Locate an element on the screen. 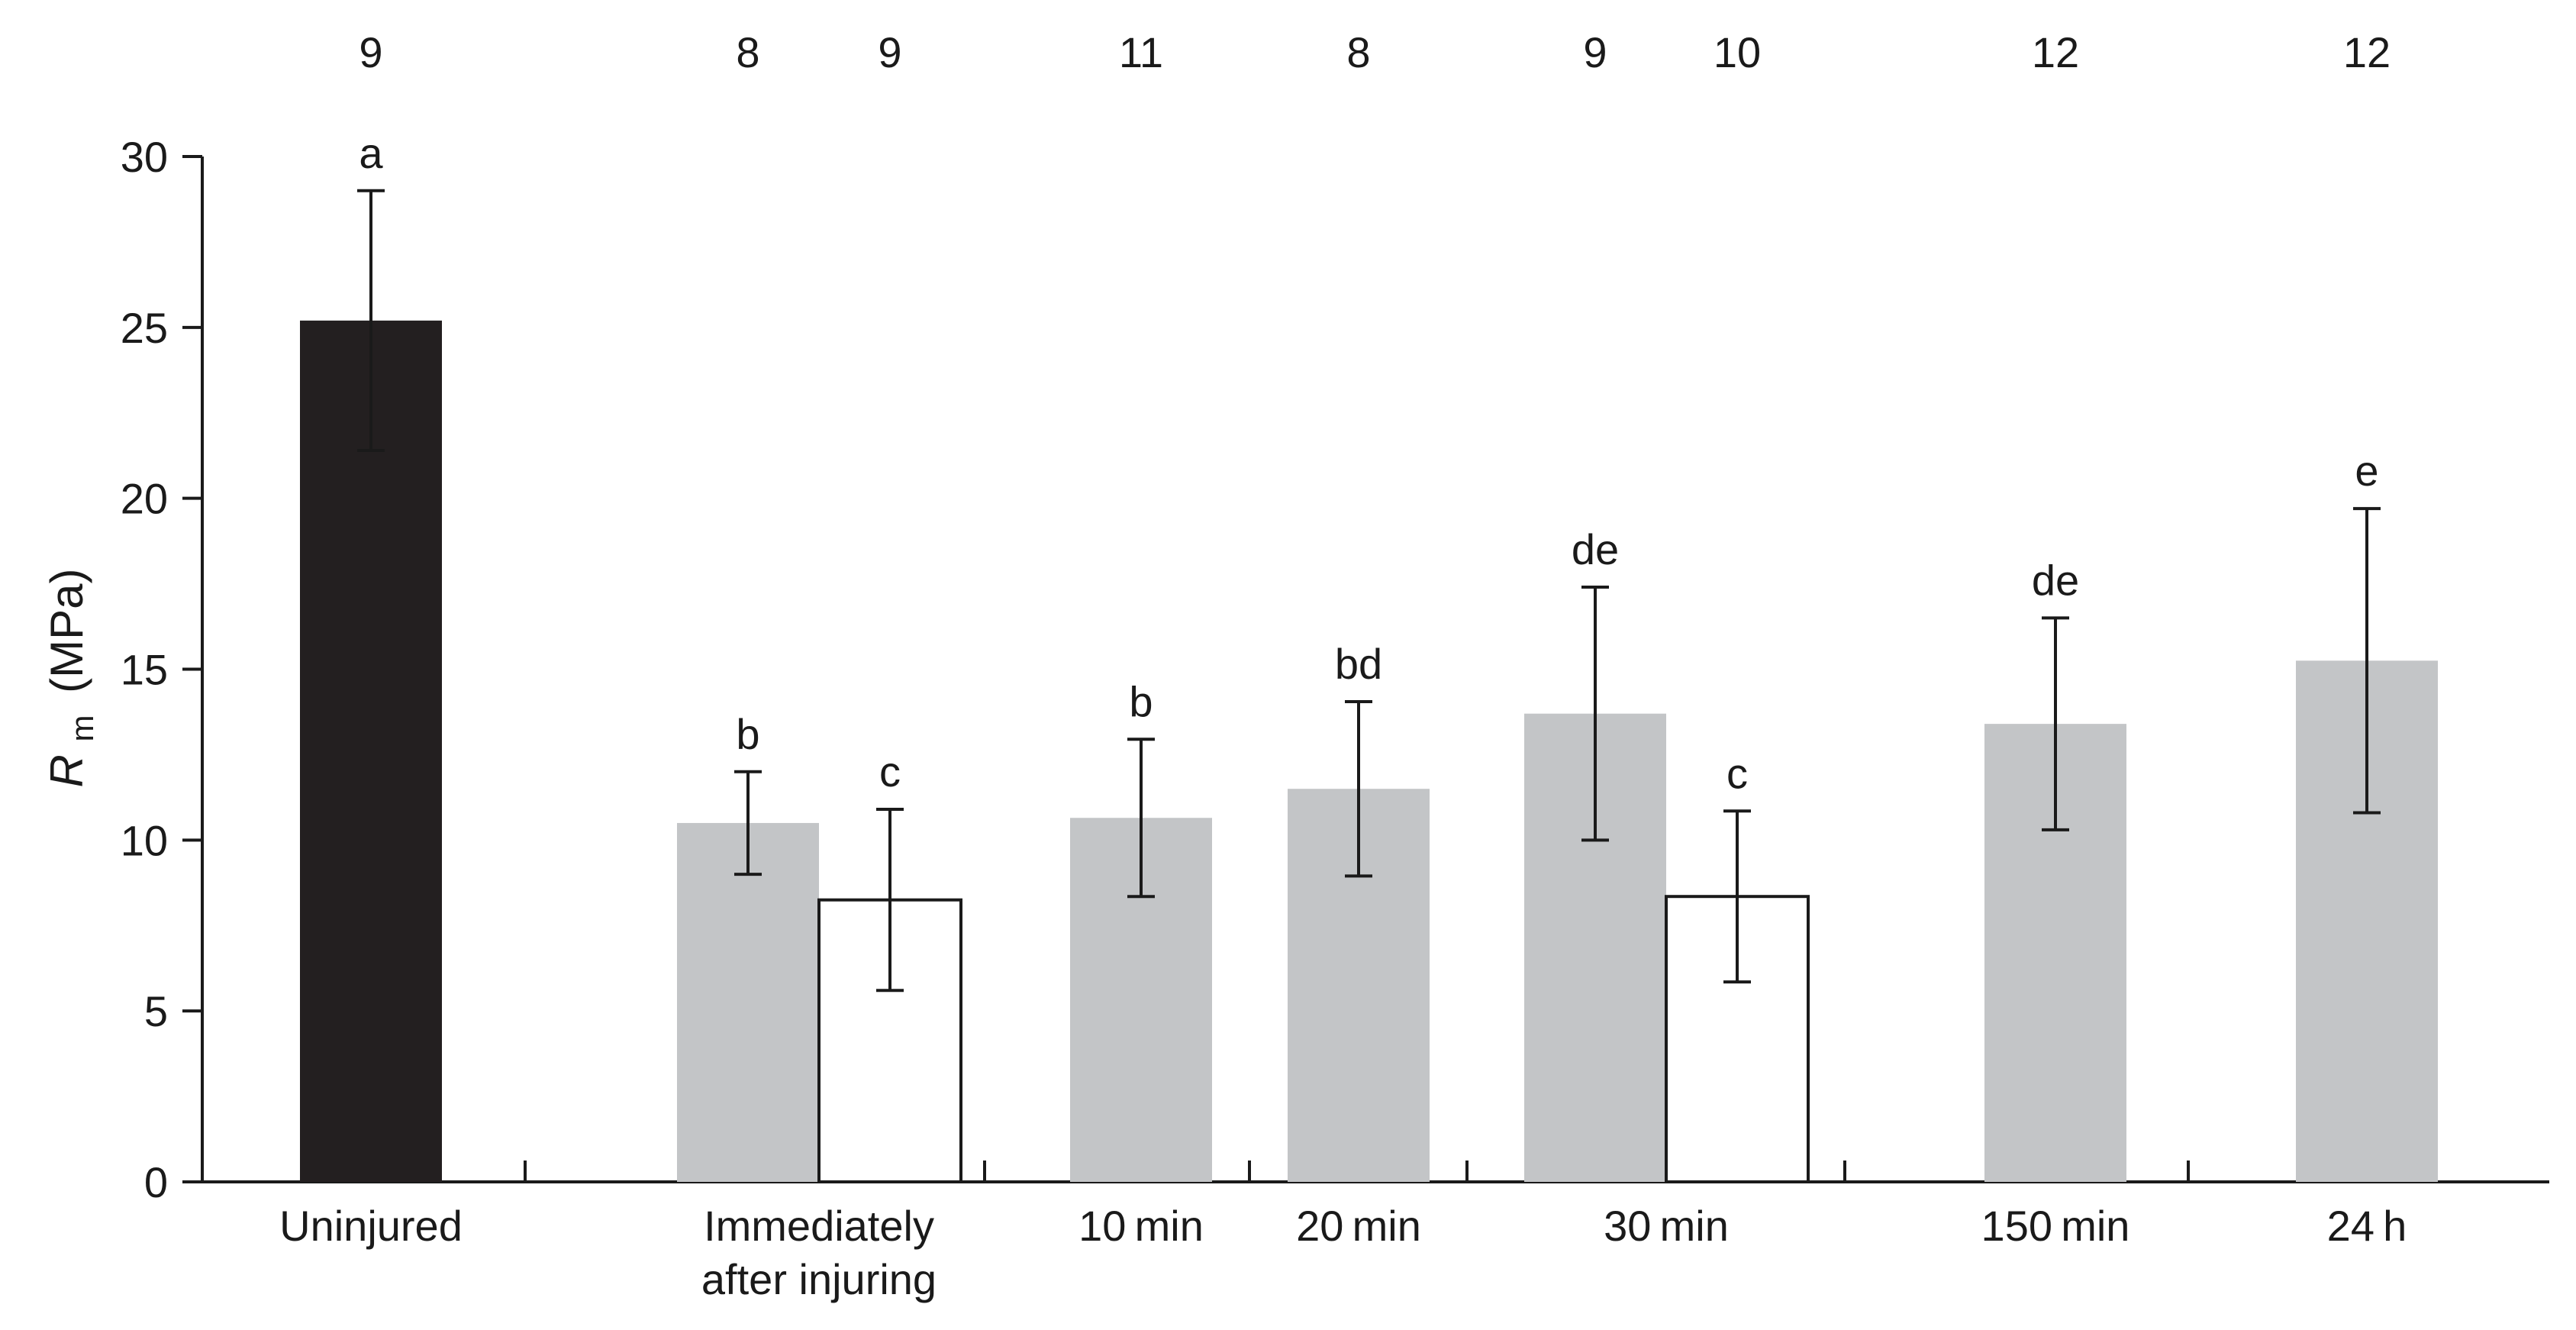 The width and height of the screenshot is (2576, 1330). x-category-label: Immediately is located at coordinates (819, 1226).